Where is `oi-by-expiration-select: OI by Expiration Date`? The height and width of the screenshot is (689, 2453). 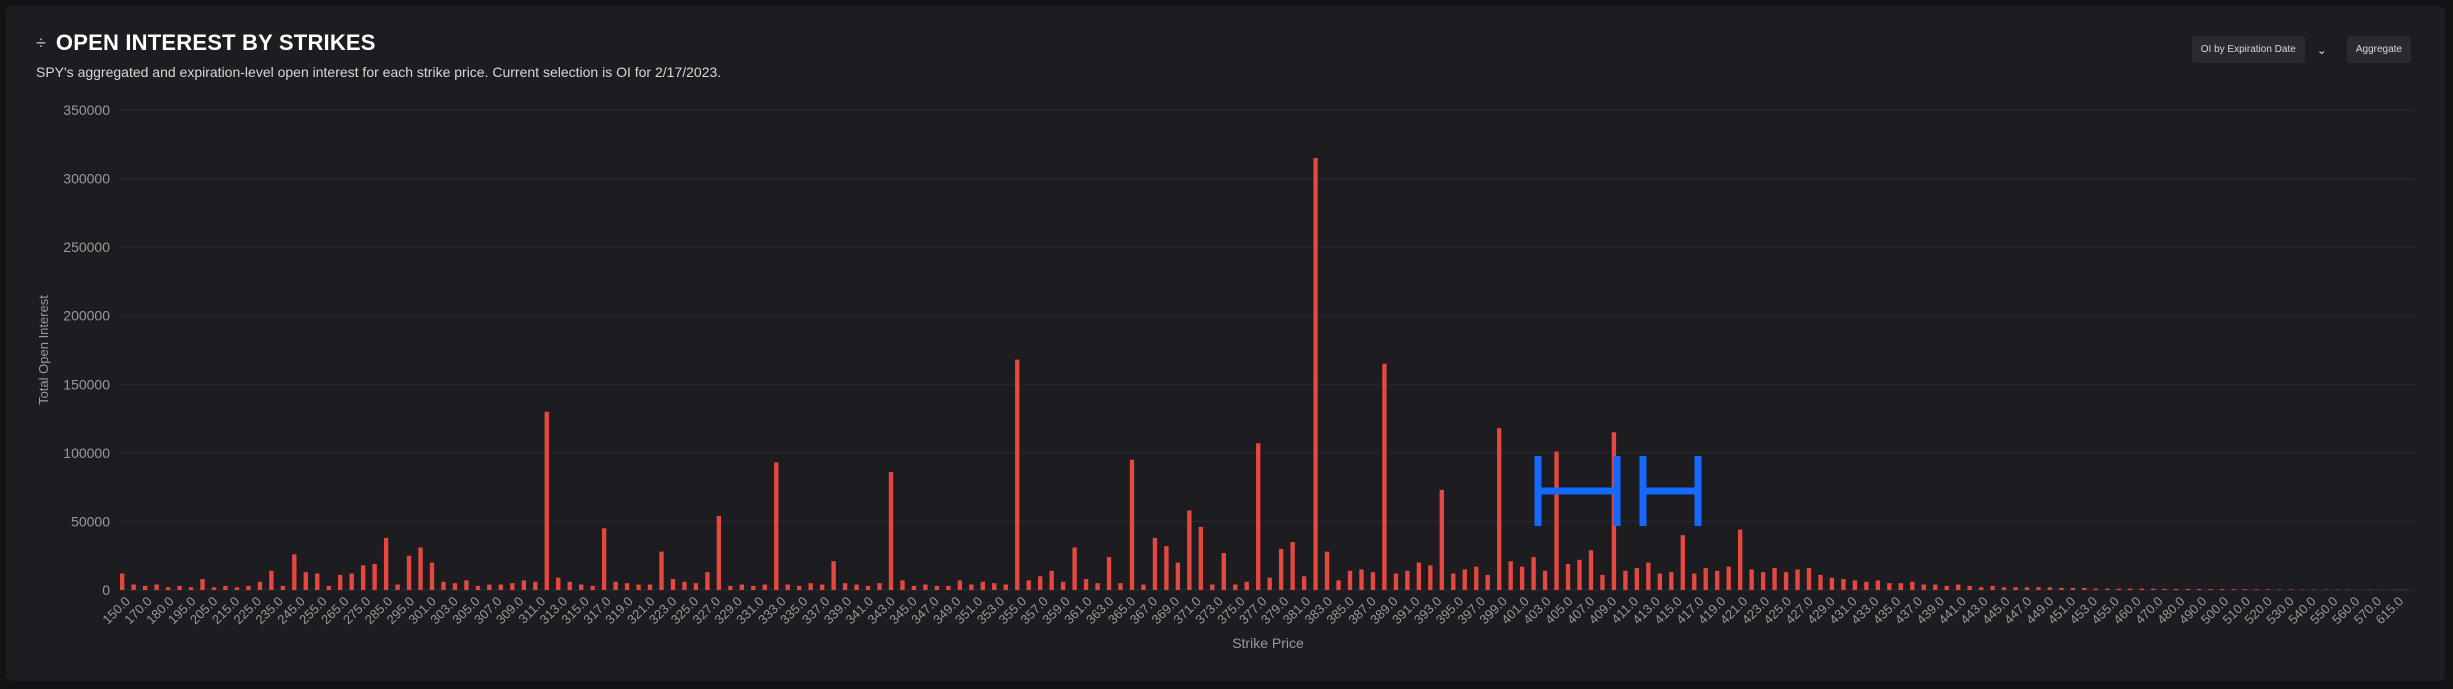 oi-by-expiration-select: OI by Expiration Date is located at coordinates (2248, 49).